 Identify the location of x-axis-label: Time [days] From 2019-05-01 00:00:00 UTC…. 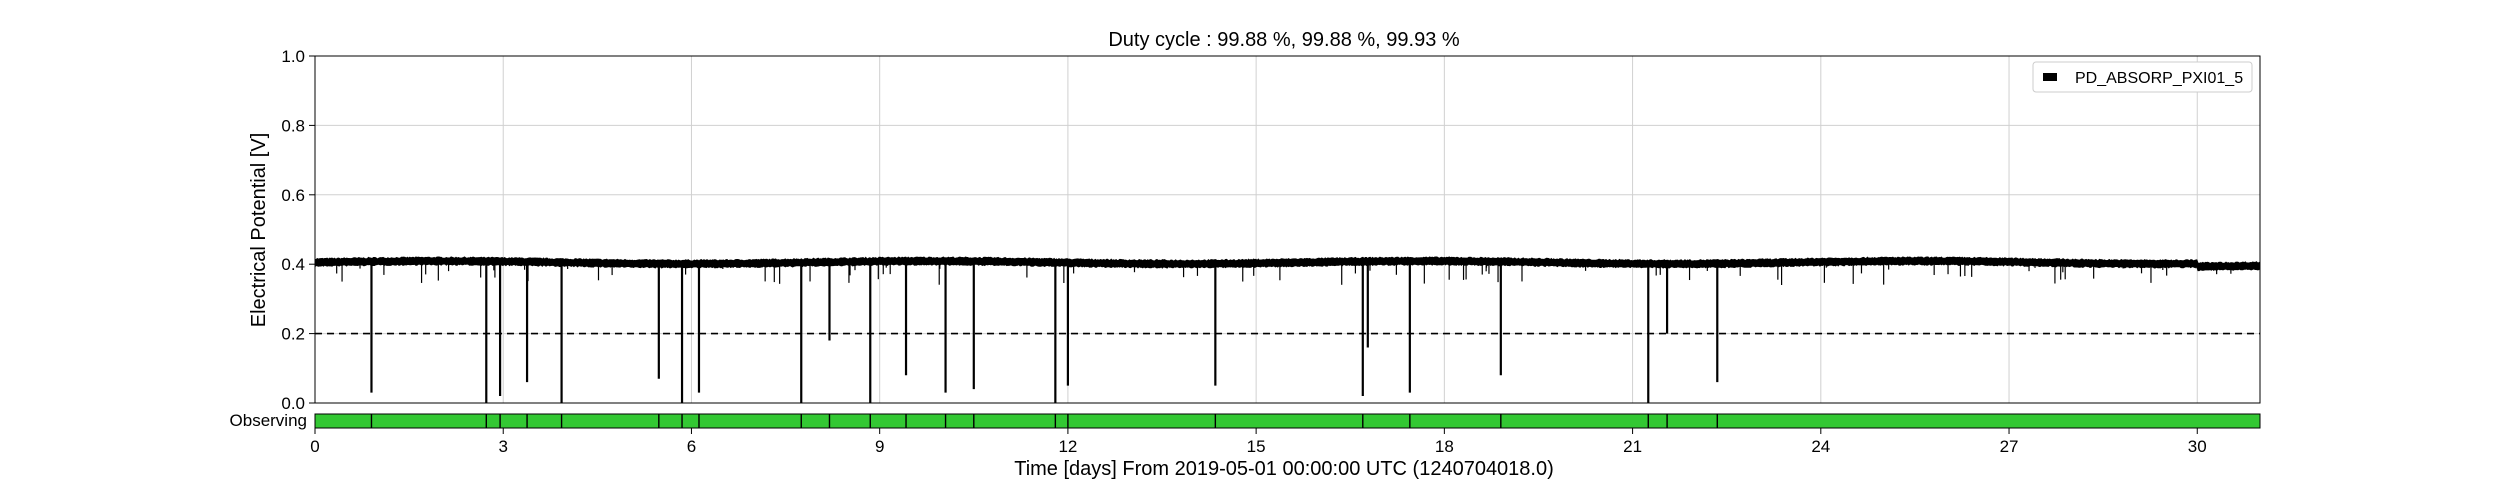
(1284, 469).